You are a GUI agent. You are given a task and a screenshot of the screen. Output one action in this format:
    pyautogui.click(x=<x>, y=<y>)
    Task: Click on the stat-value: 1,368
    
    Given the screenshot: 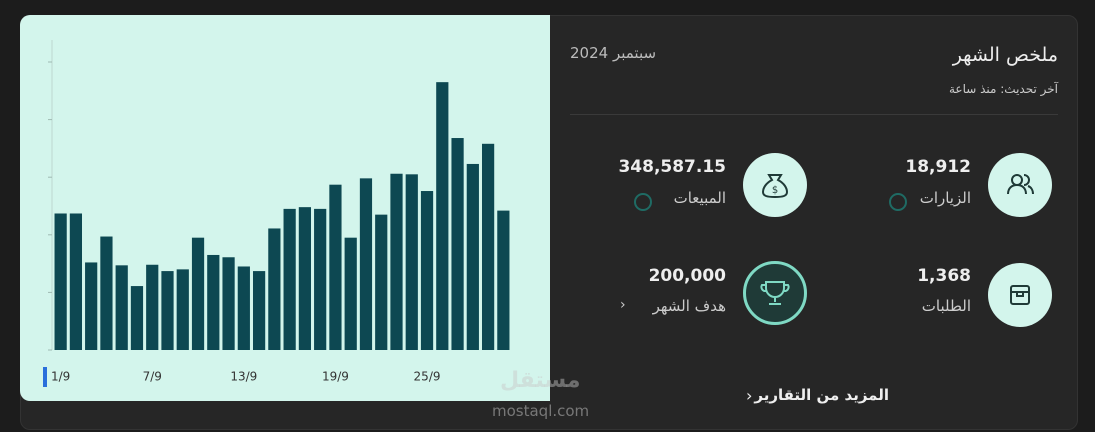 What is the action you would take?
    pyautogui.click(x=944, y=276)
    